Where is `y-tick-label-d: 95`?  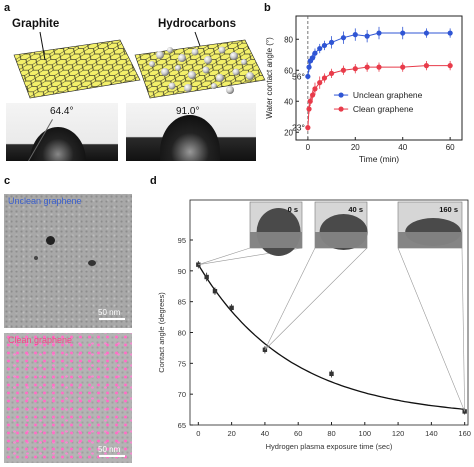
y-tick-label-d: 95 is located at coordinates (182, 240).